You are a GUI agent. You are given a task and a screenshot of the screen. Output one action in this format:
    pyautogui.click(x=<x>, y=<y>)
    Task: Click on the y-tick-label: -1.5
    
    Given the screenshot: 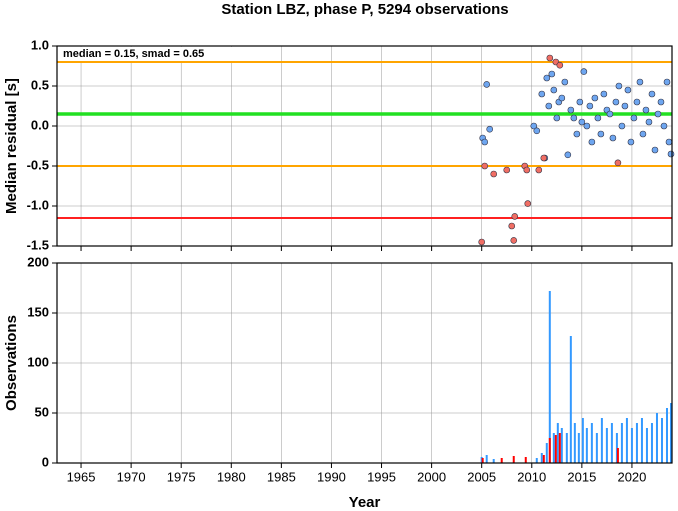 What is the action you would take?
    pyautogui.click(x=38, y=244)
    